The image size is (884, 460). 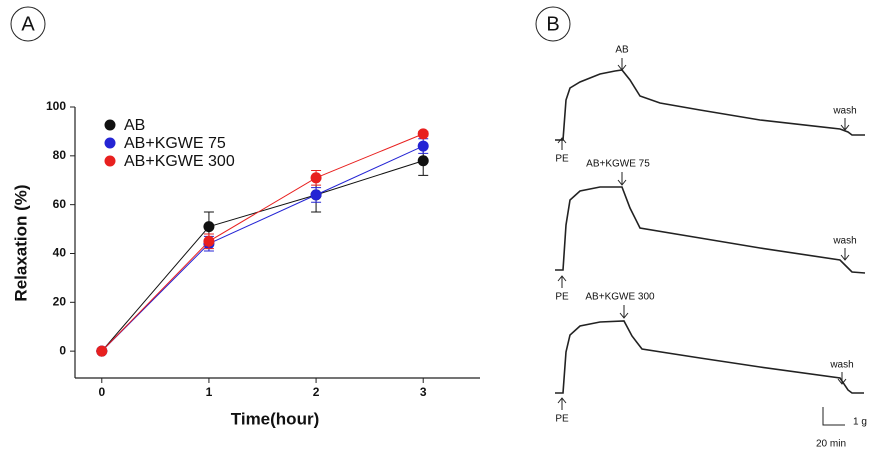 I want to click on scale-bar, so click(x=833, y=416).